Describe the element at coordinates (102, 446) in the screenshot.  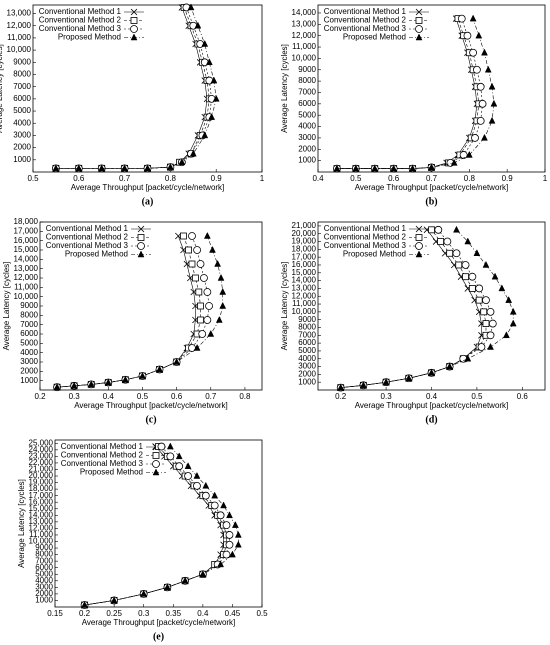
I see `legend-label: Conventional Method 1` at that location.